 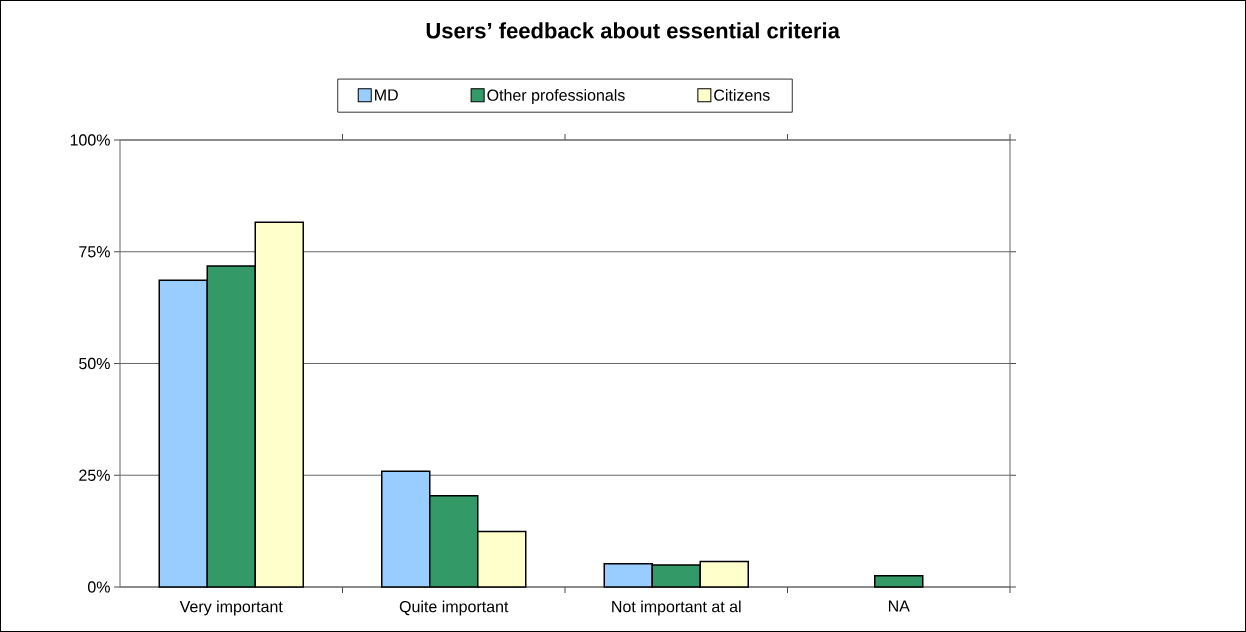 I want to click on legend-label: Other professionals, so click(x=556, y=97).